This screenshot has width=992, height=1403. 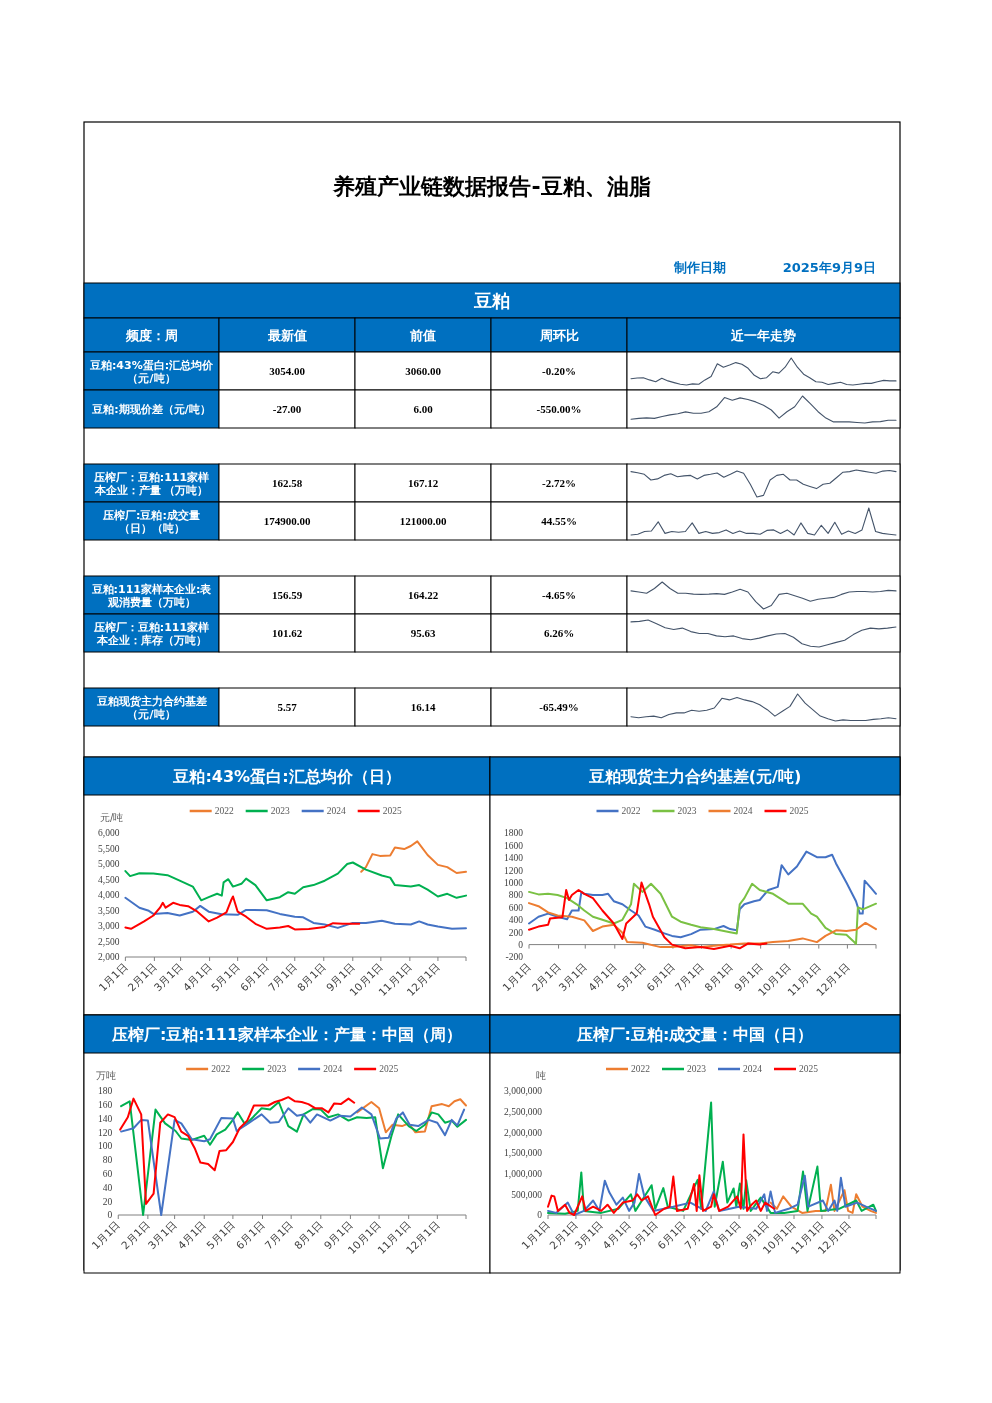 I want to click on text: 167.12, so click(x=423, y=483).